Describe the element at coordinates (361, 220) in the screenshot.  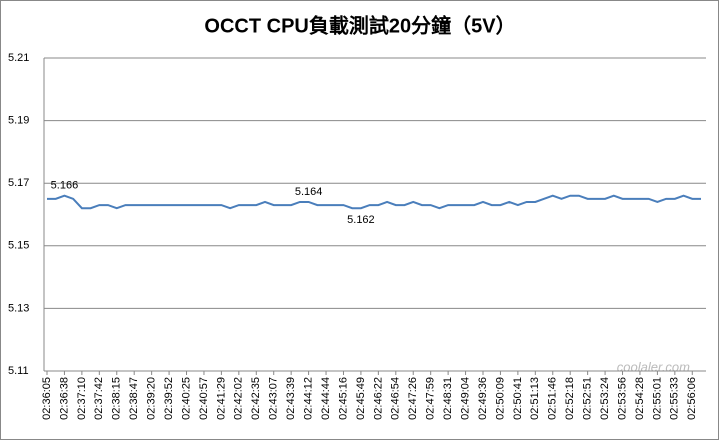
I see `data-label: 5.162` at that location.